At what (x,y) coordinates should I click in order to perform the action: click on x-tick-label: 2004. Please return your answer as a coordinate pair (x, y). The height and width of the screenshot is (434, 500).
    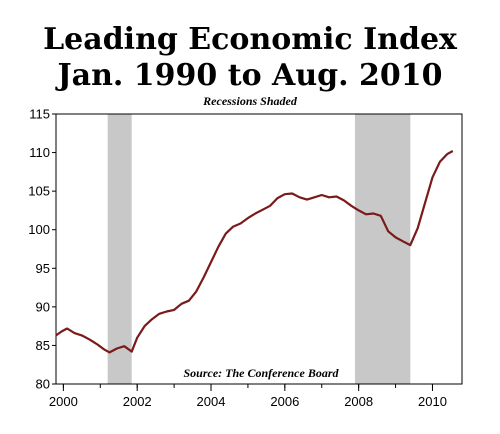
    Looking at the image, I should click on (211, 401).